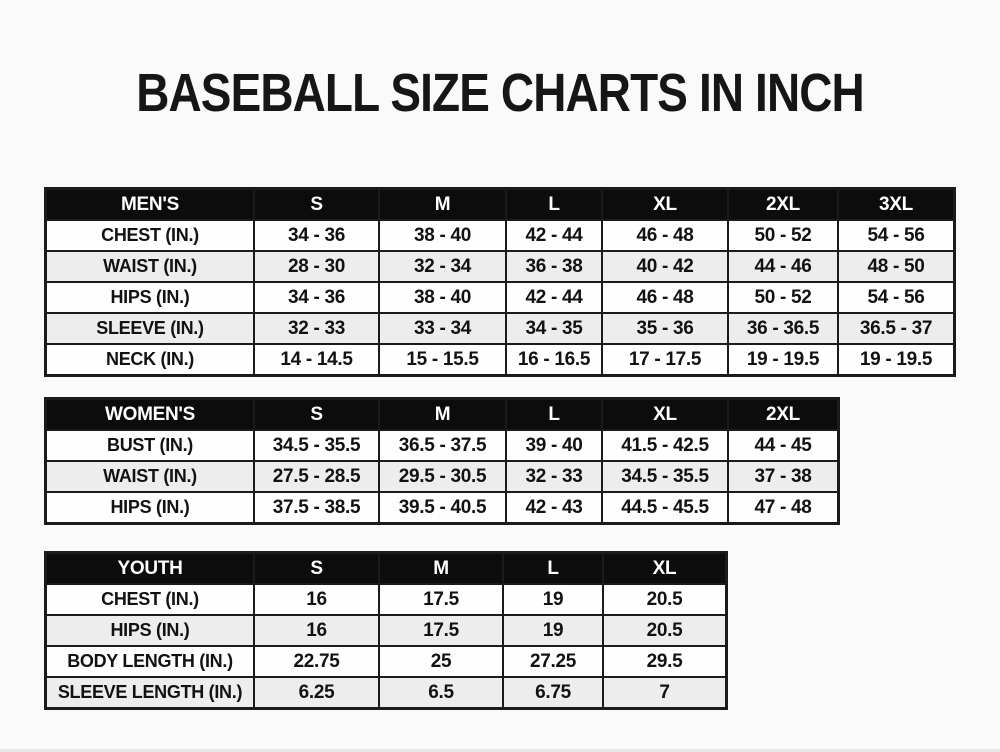 This screenshot has width=1000, height=752. I want to click on size-value-cell: 6.5, so click(441, 692).